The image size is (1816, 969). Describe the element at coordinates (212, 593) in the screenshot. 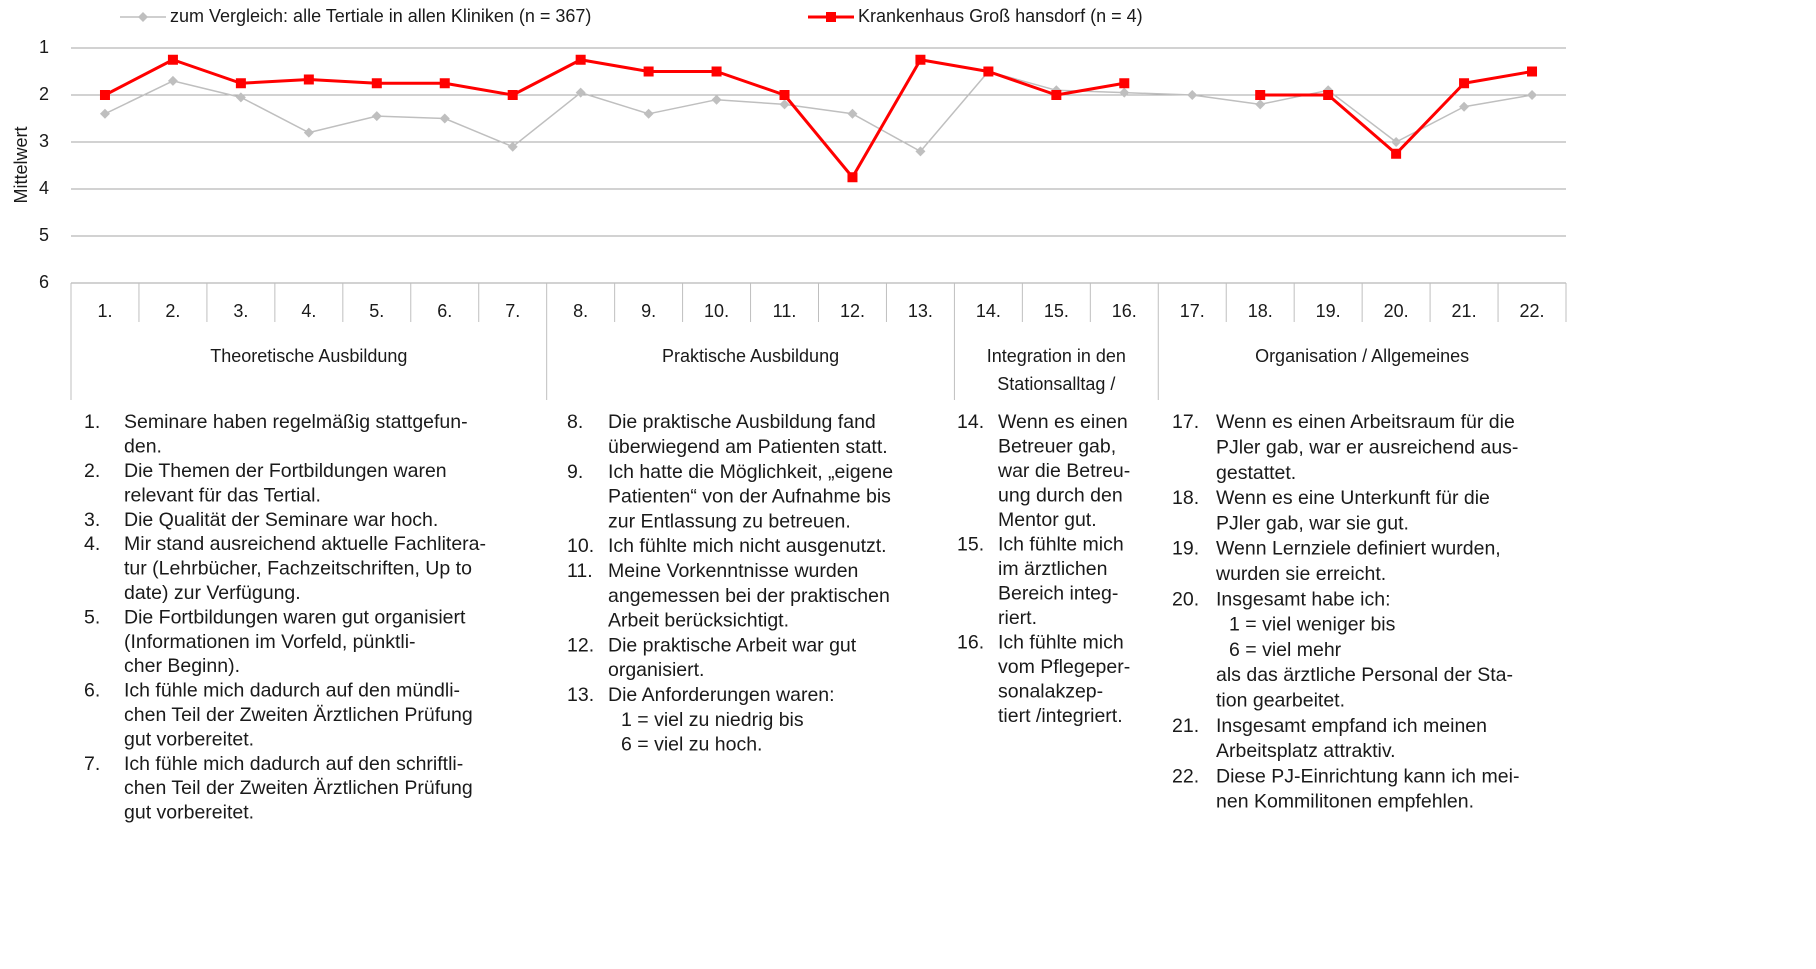

I see `note-text: date) zur Verfügung.` at that location.